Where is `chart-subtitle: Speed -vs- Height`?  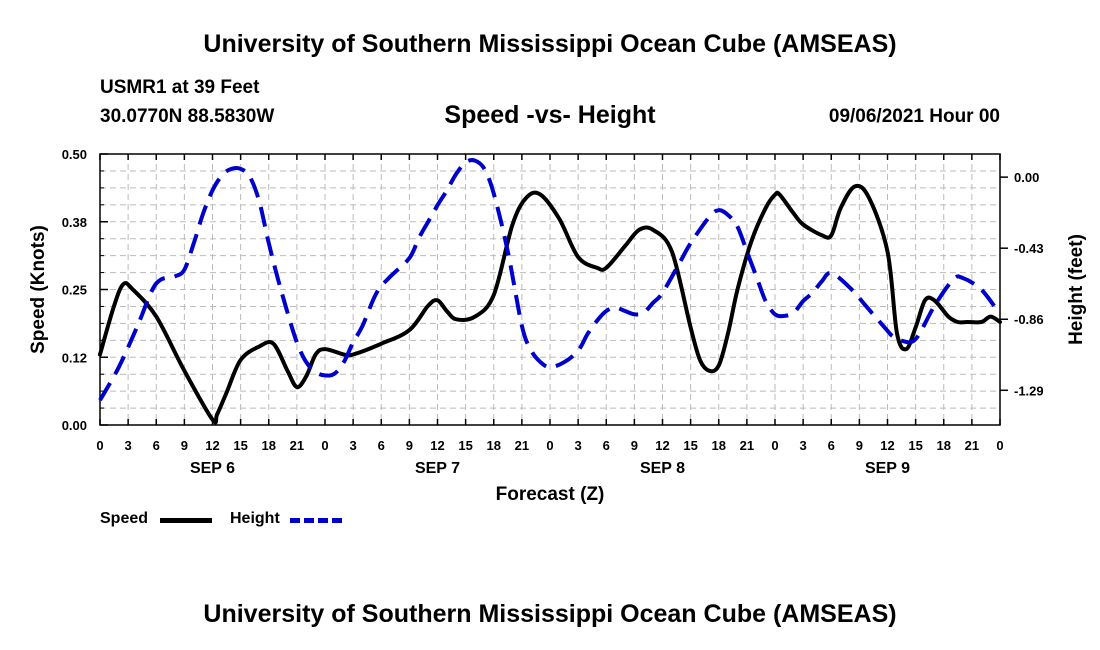 chart-subtitle: Speed -vs- Height is located at coordinates (550, 115).